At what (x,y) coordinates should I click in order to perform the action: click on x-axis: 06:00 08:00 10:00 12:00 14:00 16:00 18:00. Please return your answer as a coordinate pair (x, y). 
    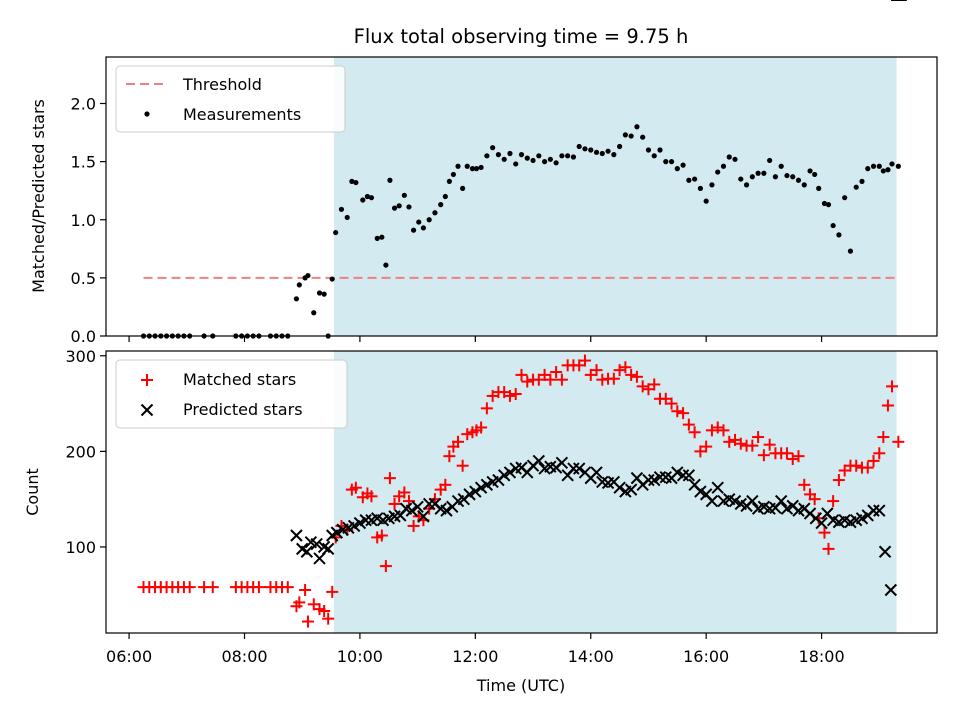
    Looking at the image, I should click on (475, 649).